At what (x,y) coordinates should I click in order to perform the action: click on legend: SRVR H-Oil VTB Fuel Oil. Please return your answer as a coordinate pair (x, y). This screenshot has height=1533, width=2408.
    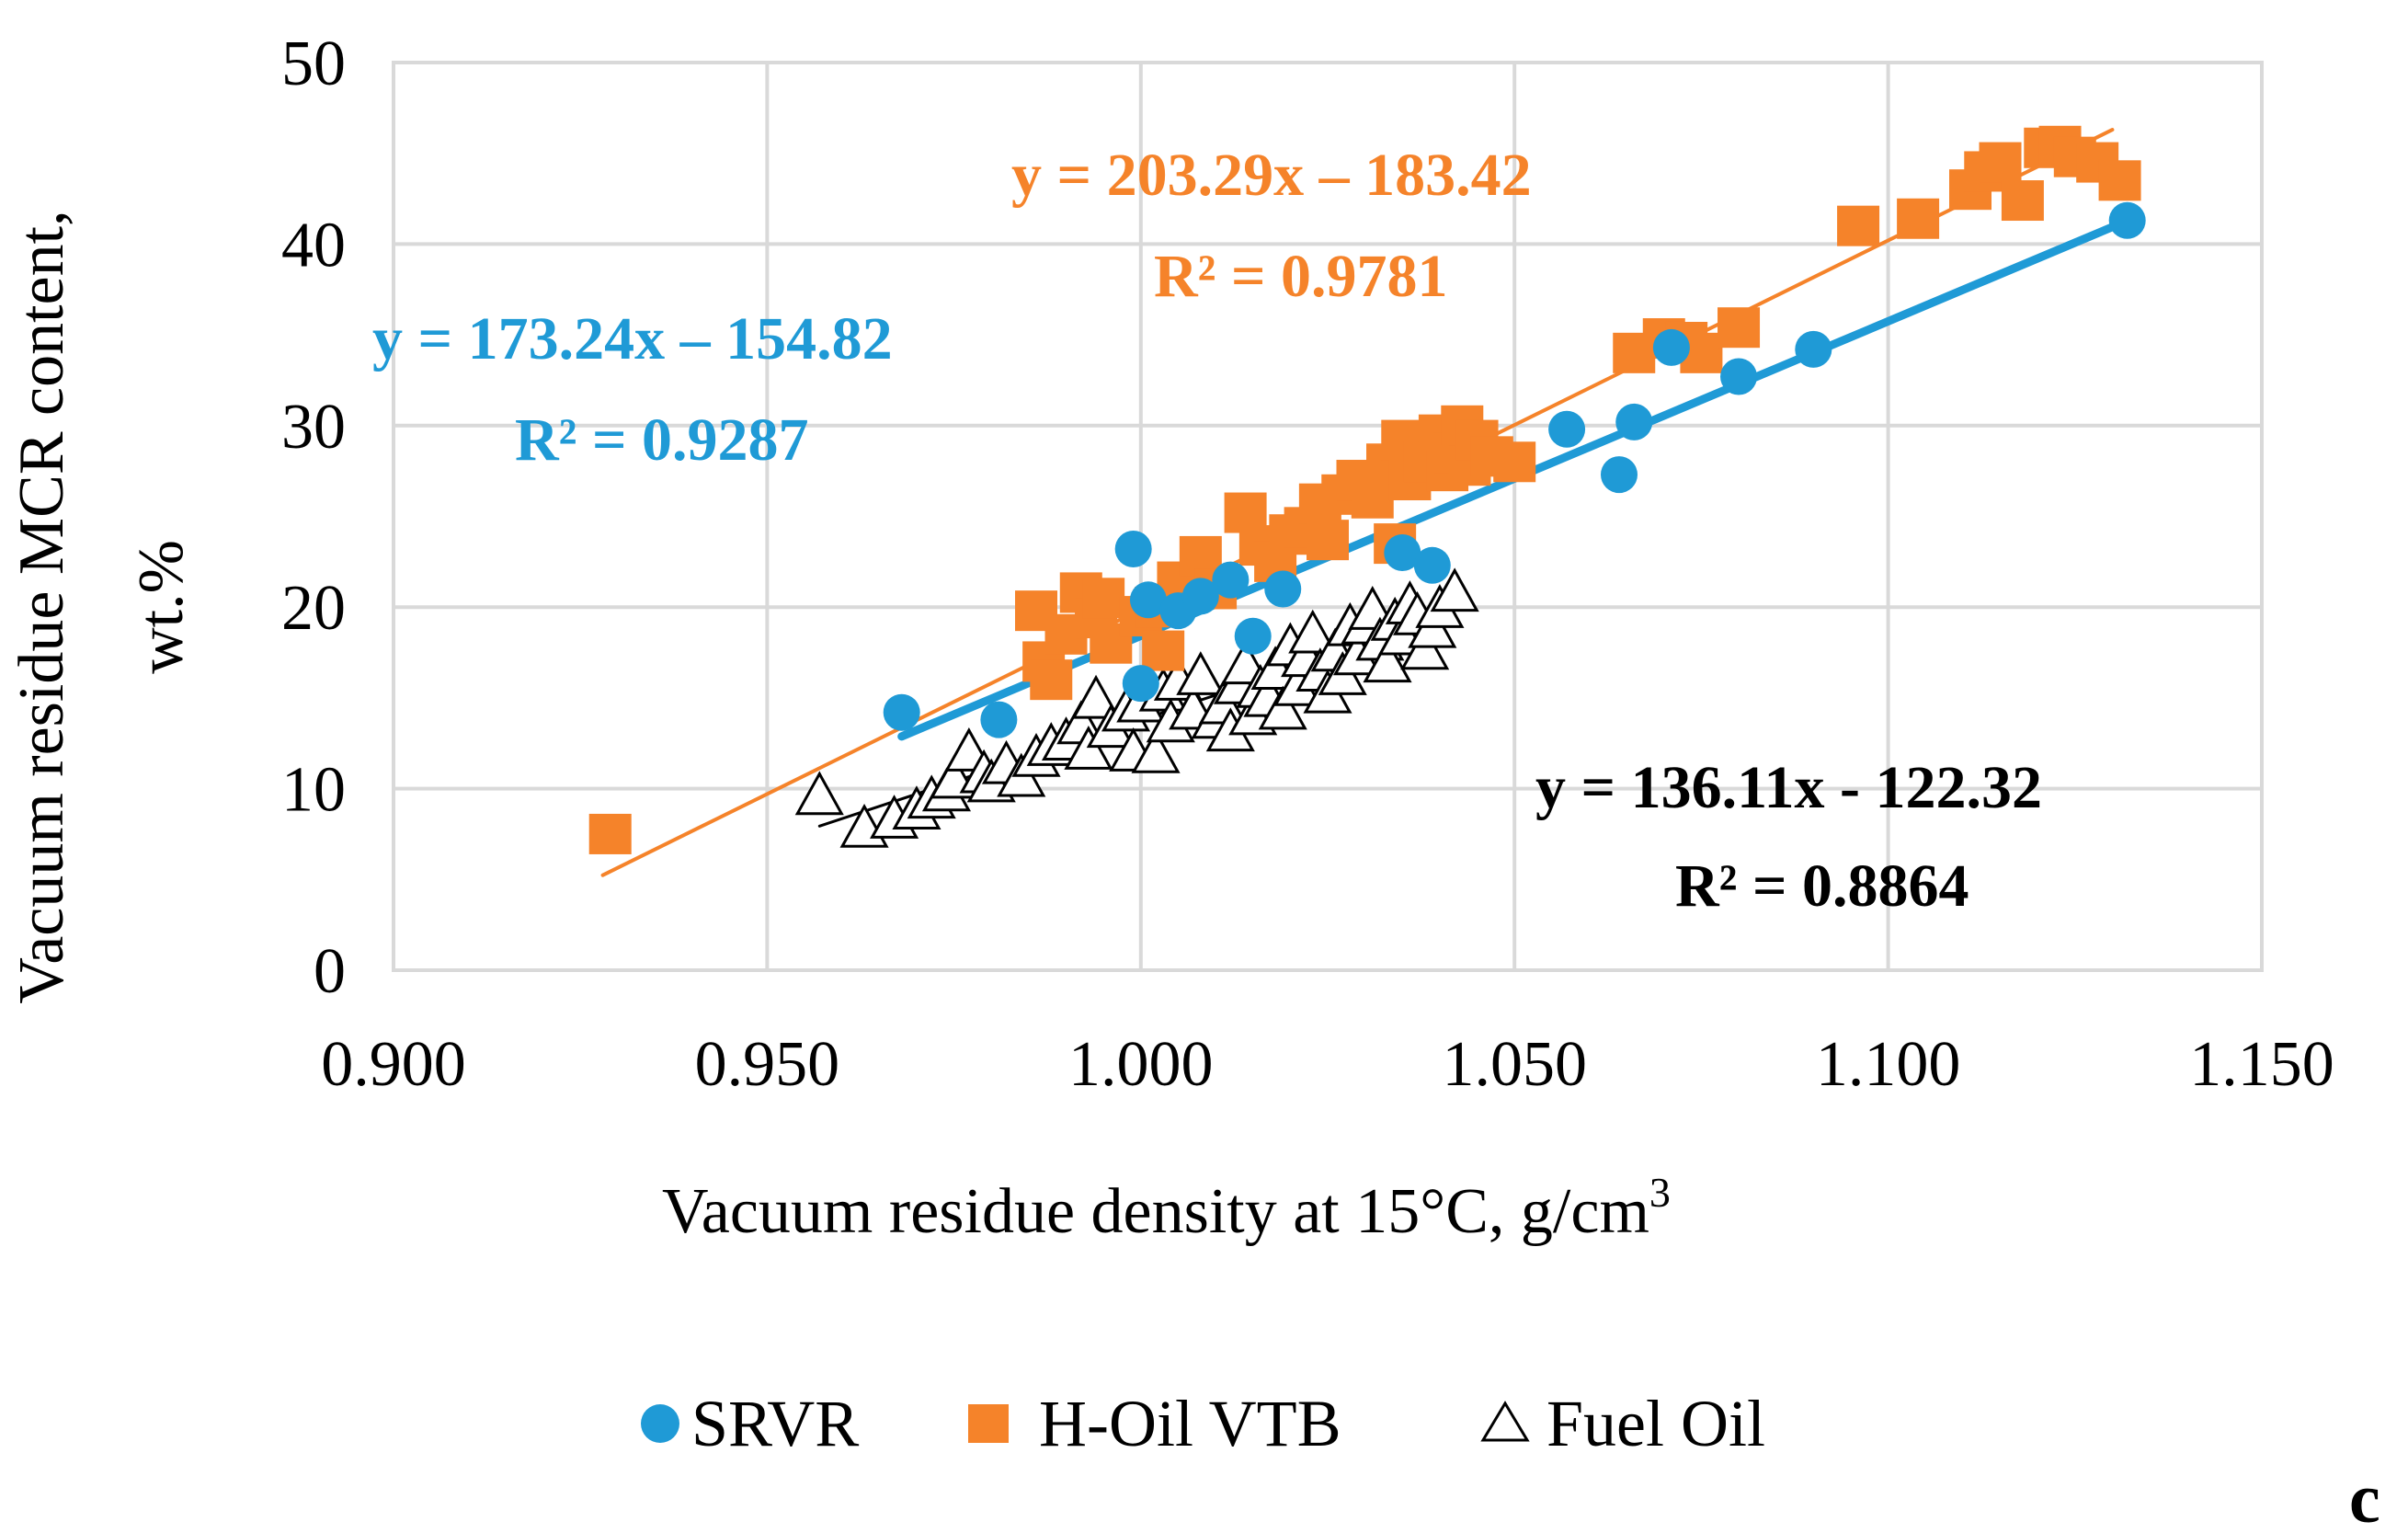
    Looking at the image, I should click on (1203, 1424).